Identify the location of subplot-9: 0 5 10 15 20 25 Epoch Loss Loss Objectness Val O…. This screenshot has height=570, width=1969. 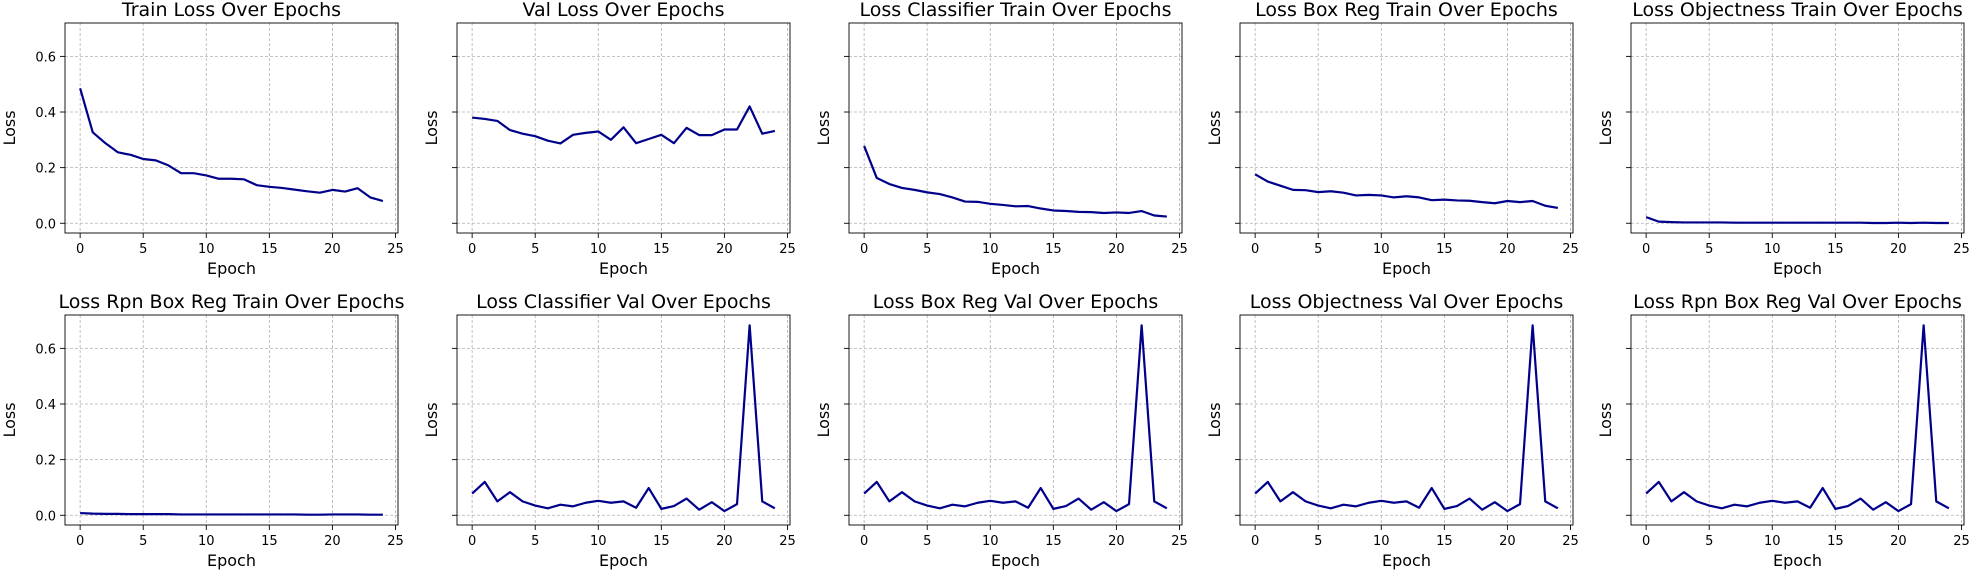
(1392, 430).